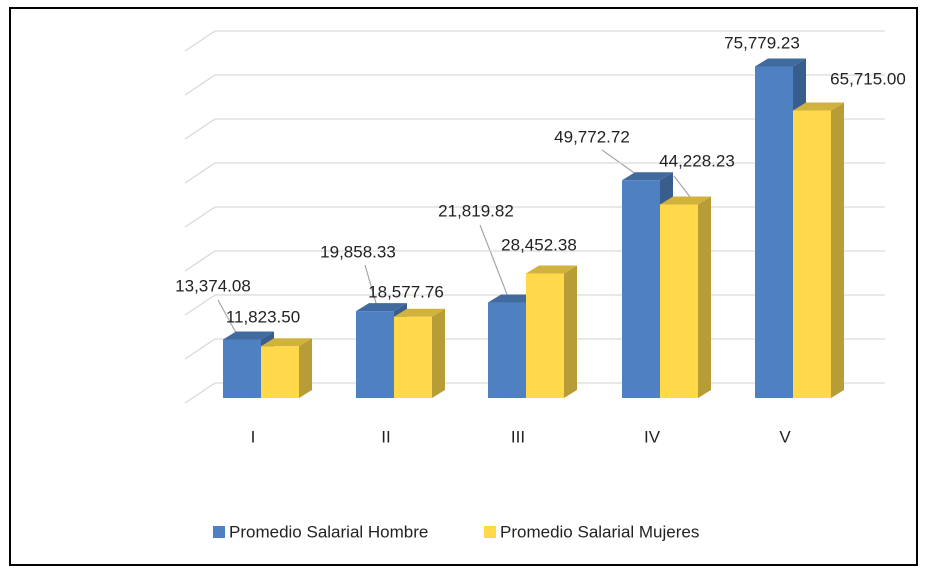  What do you see at coordinates (652, 436) in the screenshot?
I see `x-tick-label: IV` at bounding box center [652, 436].